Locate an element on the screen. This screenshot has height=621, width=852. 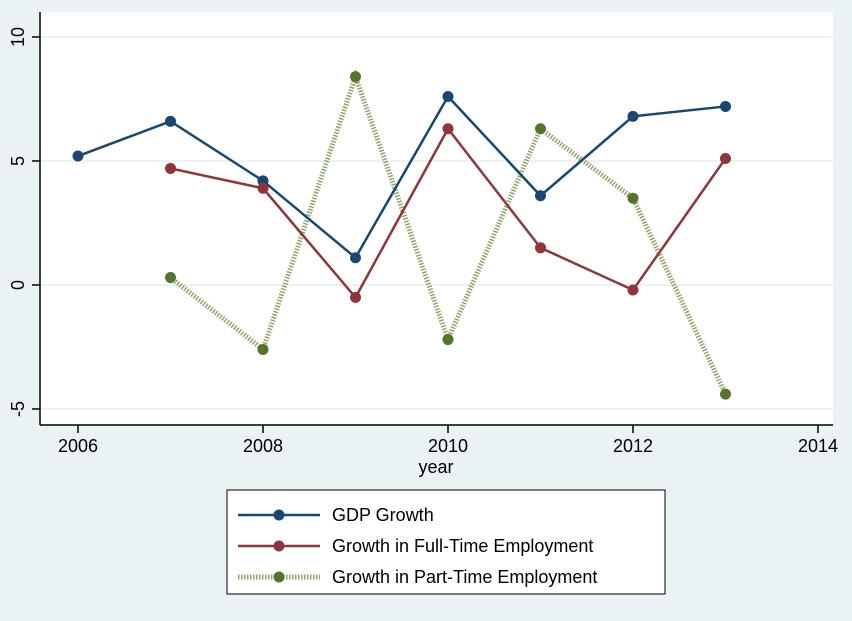
y-tick-label: -5 is located at coordinates (18, 409).